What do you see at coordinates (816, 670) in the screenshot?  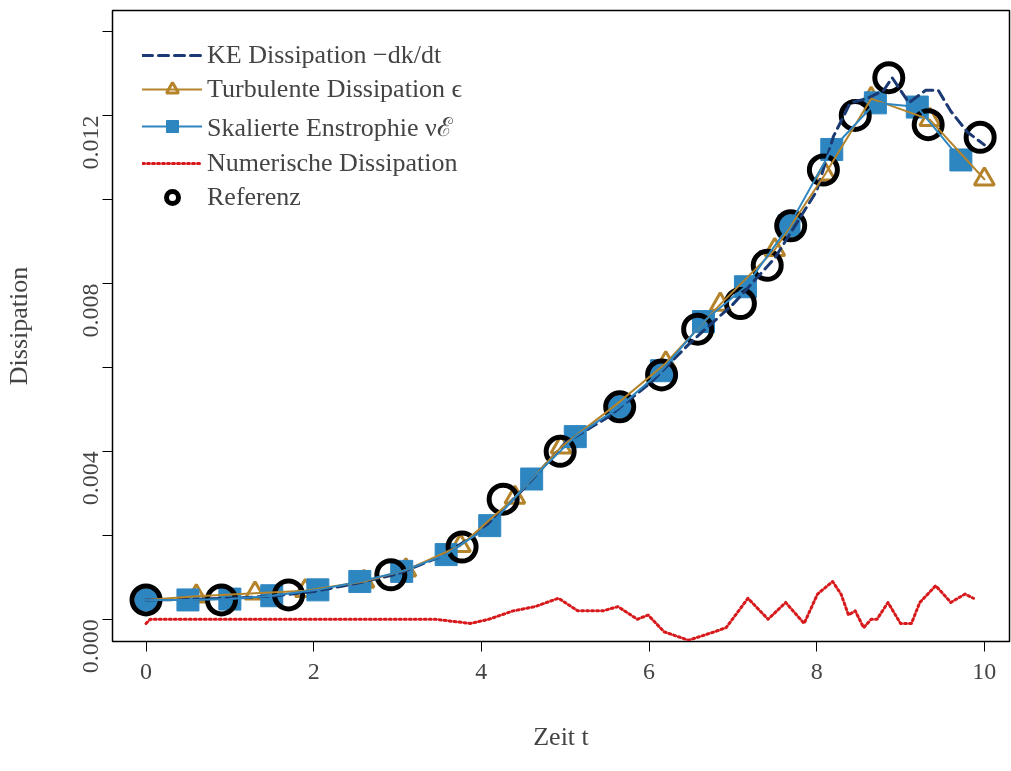 I see `x-tick-label: 8` at bounding box center [816, 670].